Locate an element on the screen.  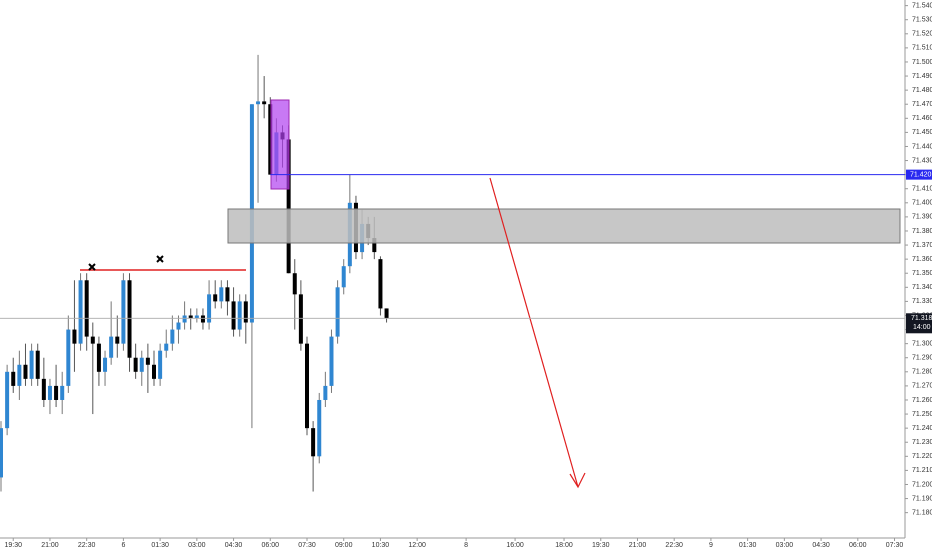
y-tick-label: 71.510 is located at coordinates (922, 48).